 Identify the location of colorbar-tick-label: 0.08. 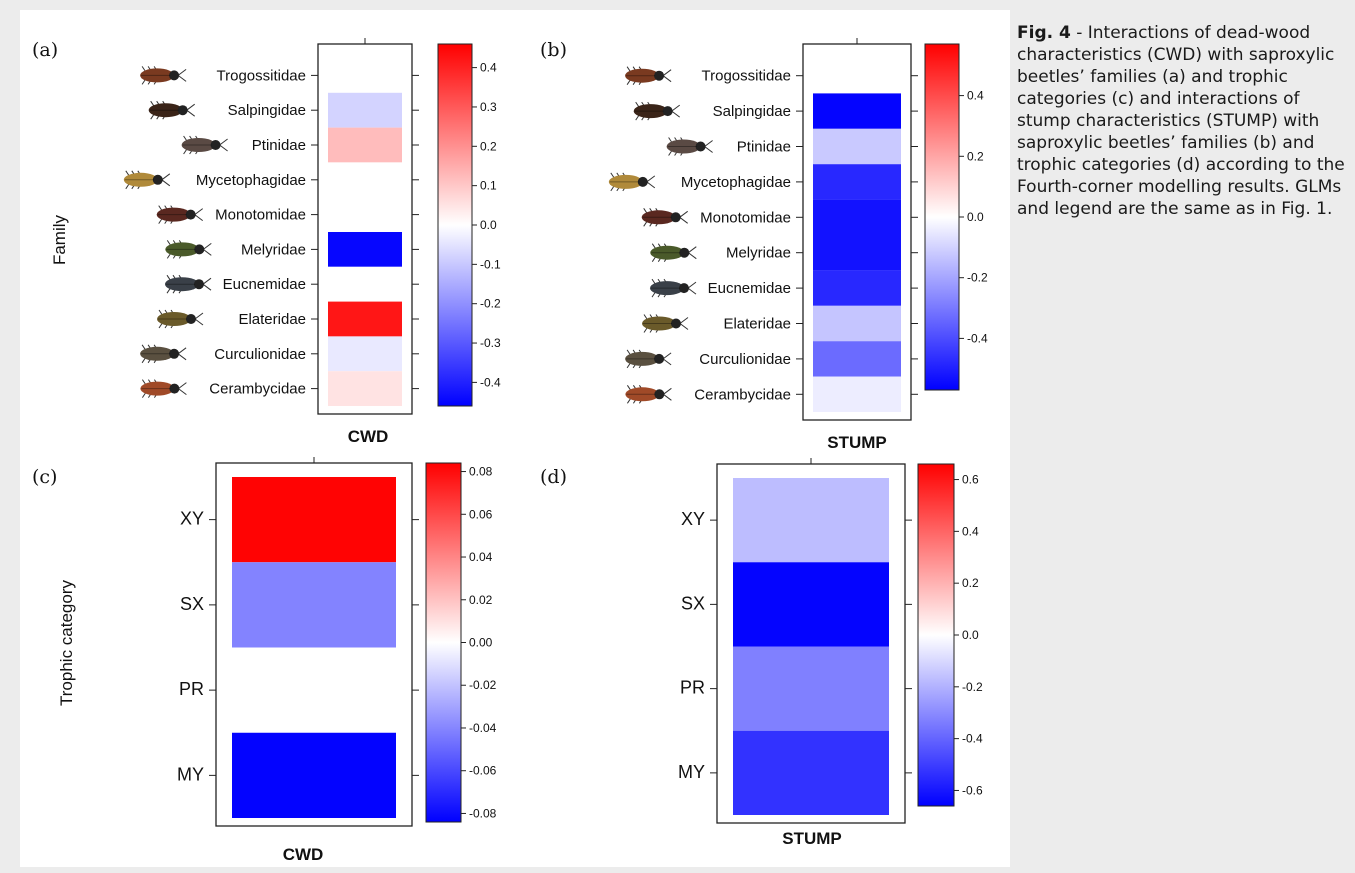
(481, 472).